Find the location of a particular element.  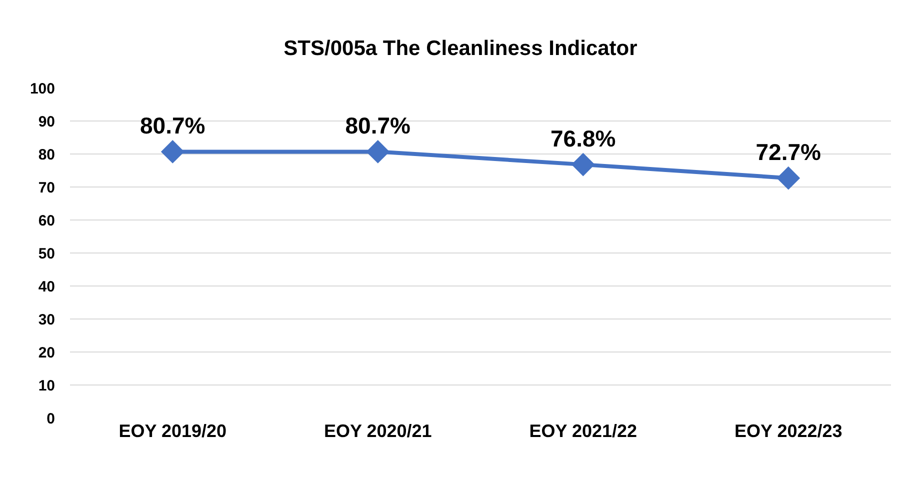

y-tick-label: 50 is located at coordinates (46, 253).